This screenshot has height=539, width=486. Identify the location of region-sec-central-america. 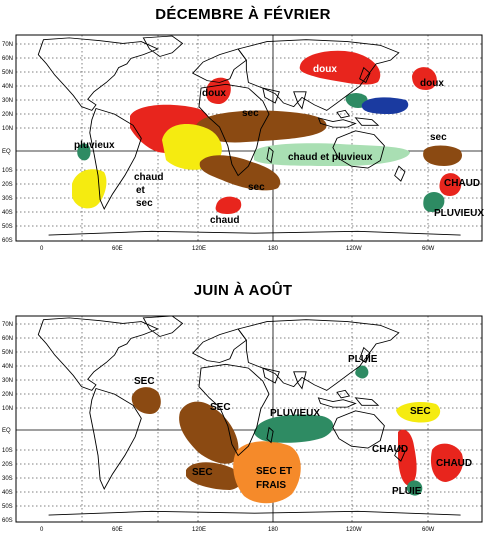
(418, 412).